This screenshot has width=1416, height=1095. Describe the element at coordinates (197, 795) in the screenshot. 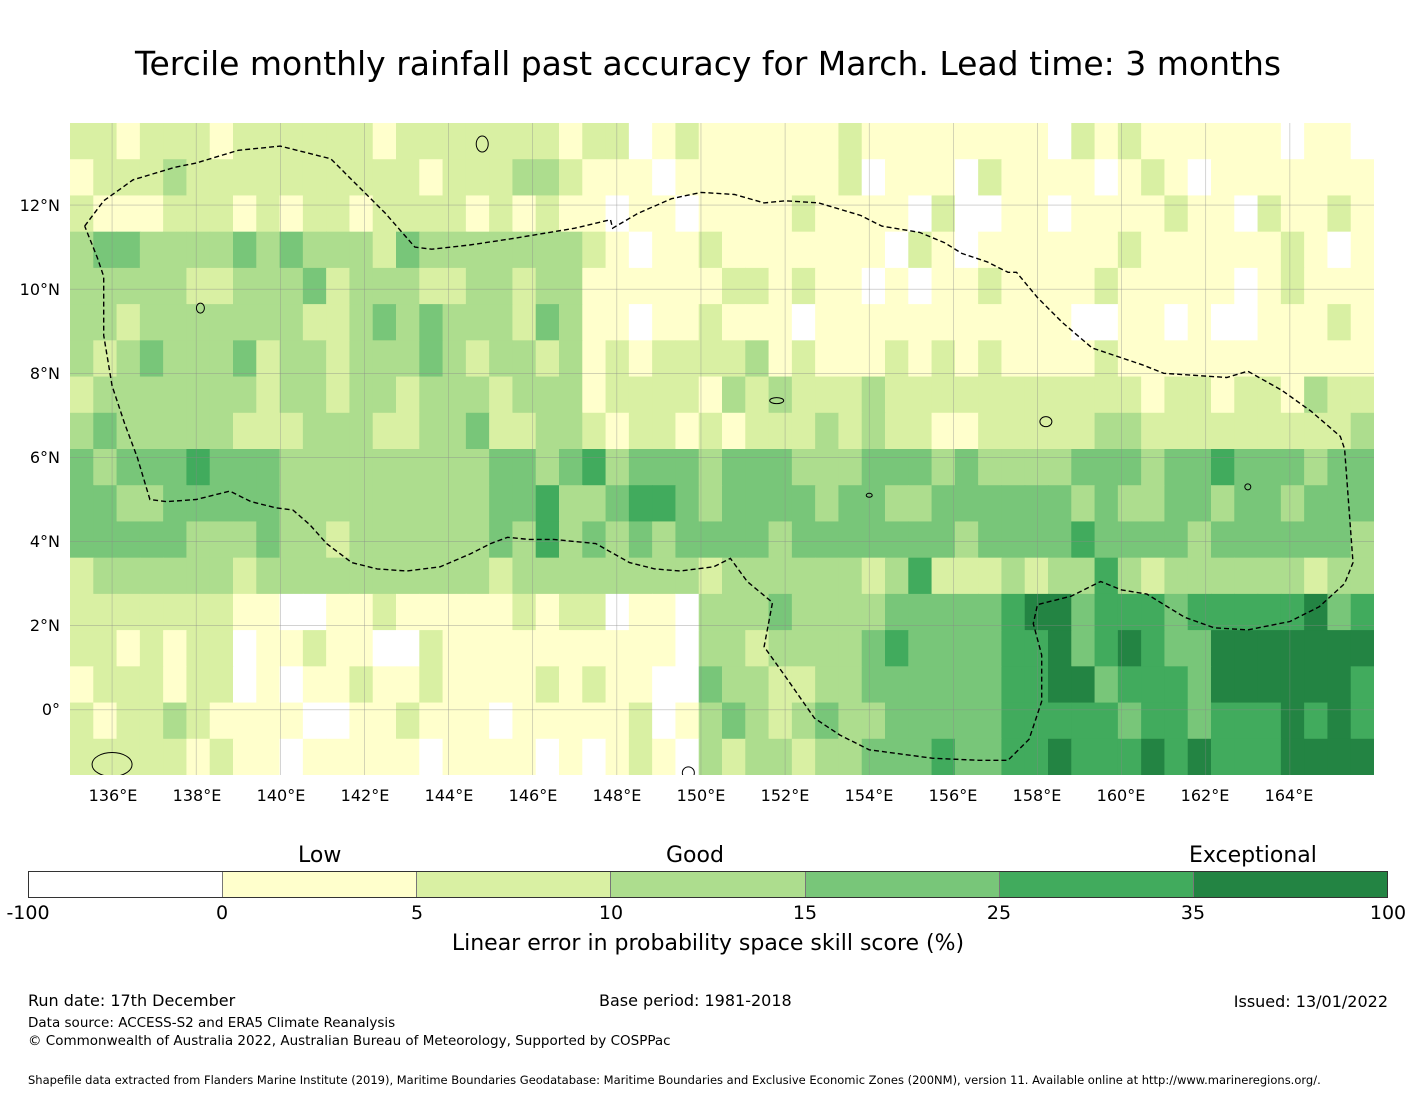

I see `lon-label: 138°E` at that location.